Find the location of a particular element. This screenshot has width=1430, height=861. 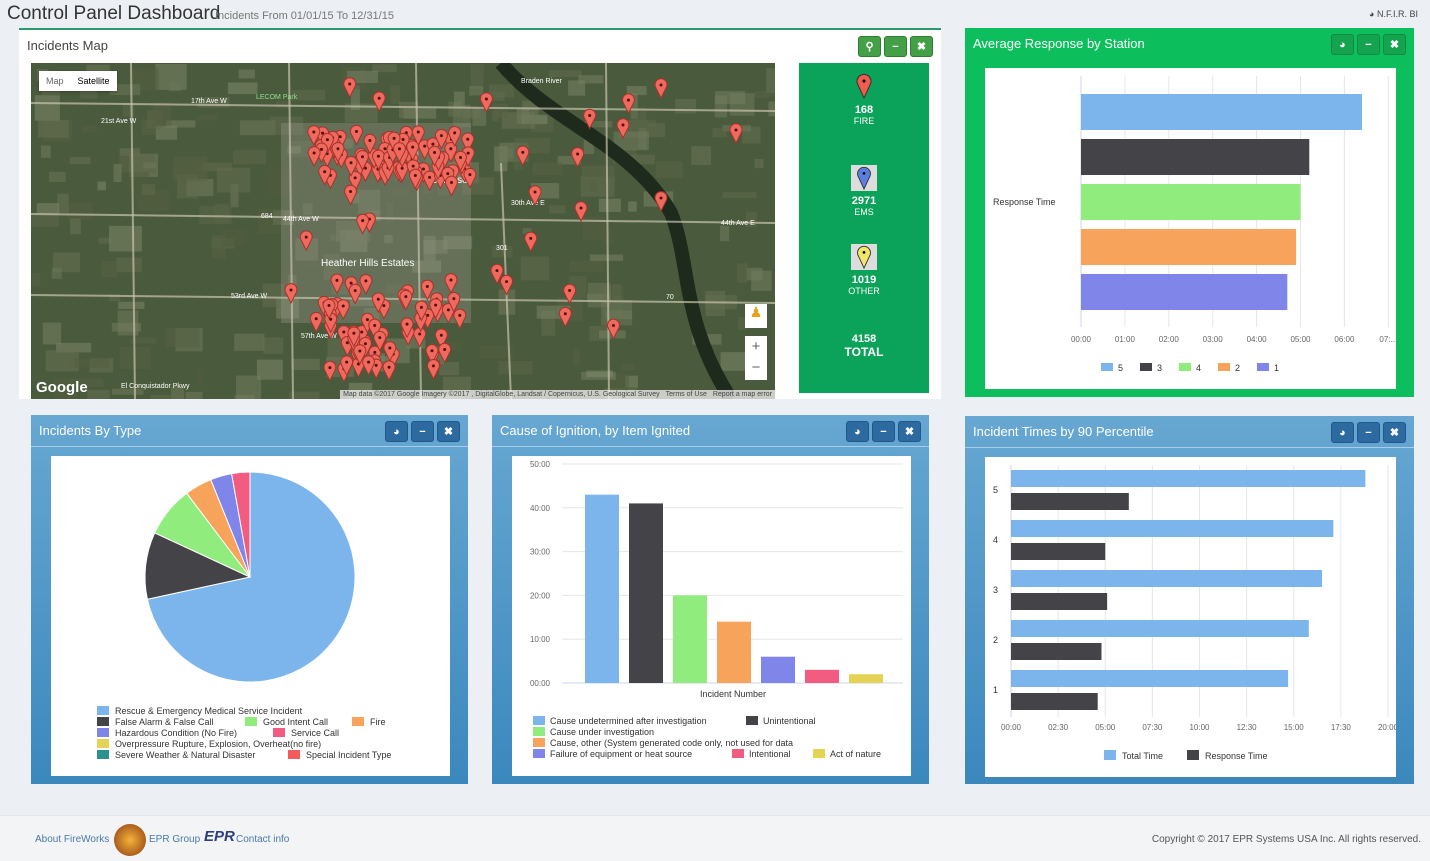

legend-label: 5 is located at coordinates (1120, 368).